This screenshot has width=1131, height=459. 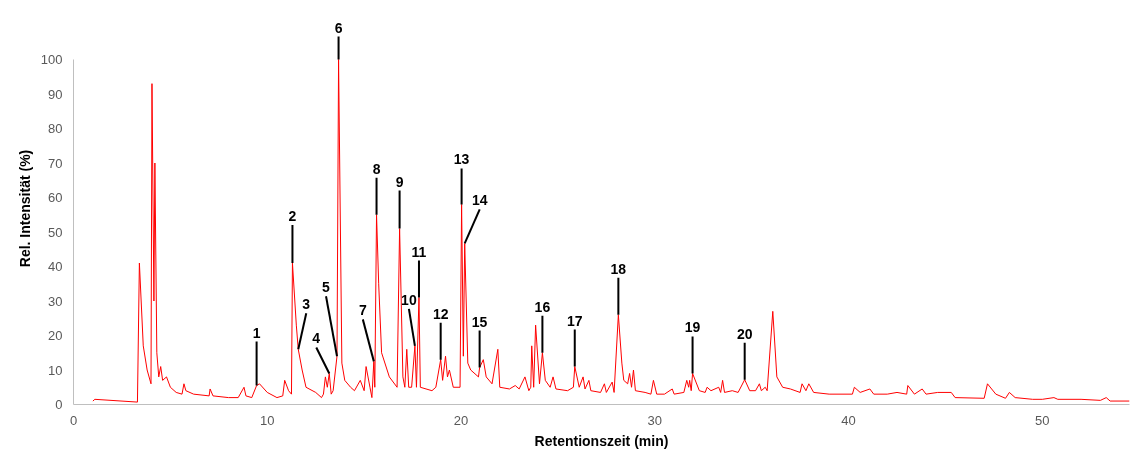 What do you see at coordinates (55, 128) in the screenshot?
I see `y-tick-label: 80` at bounding box center [55, 128].